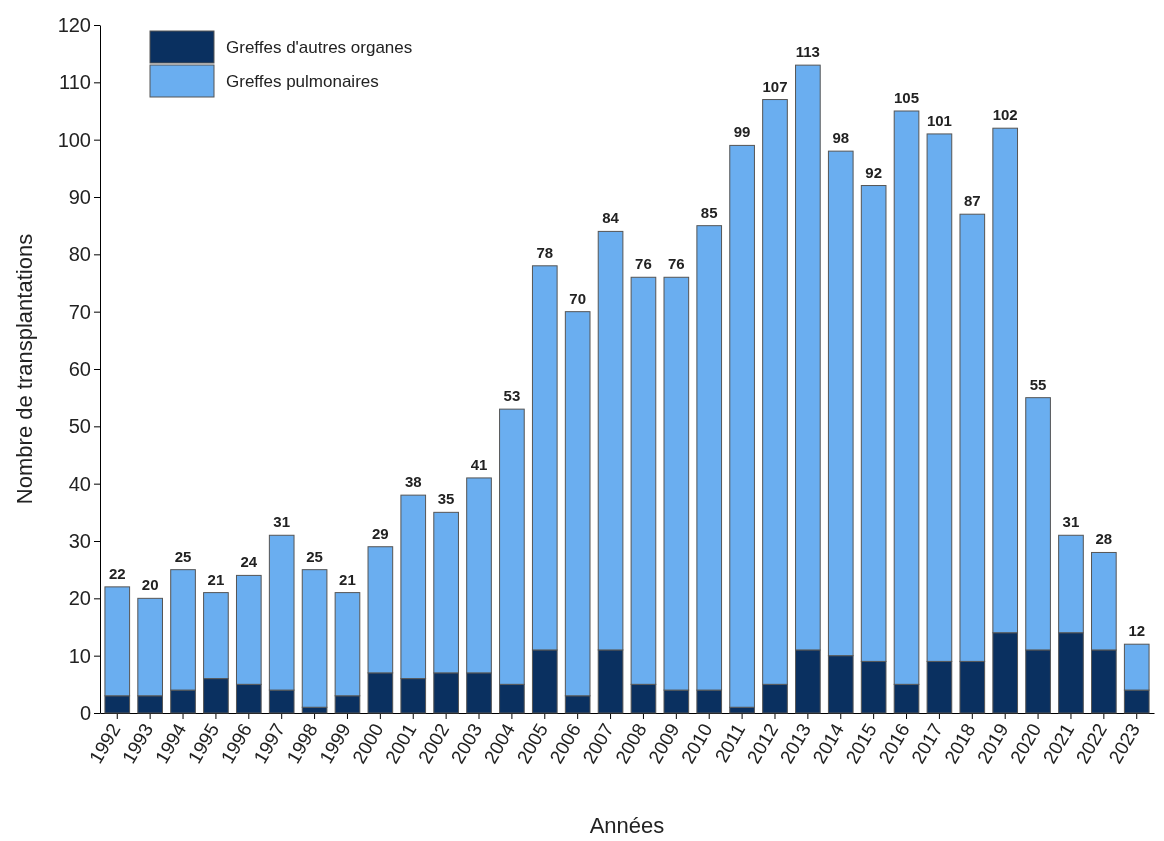 This screenshot has width=1164, height=841. Describe the element at coordinates (79, 598) in the screenshot. I see `y-tick-label: 20` at that location.